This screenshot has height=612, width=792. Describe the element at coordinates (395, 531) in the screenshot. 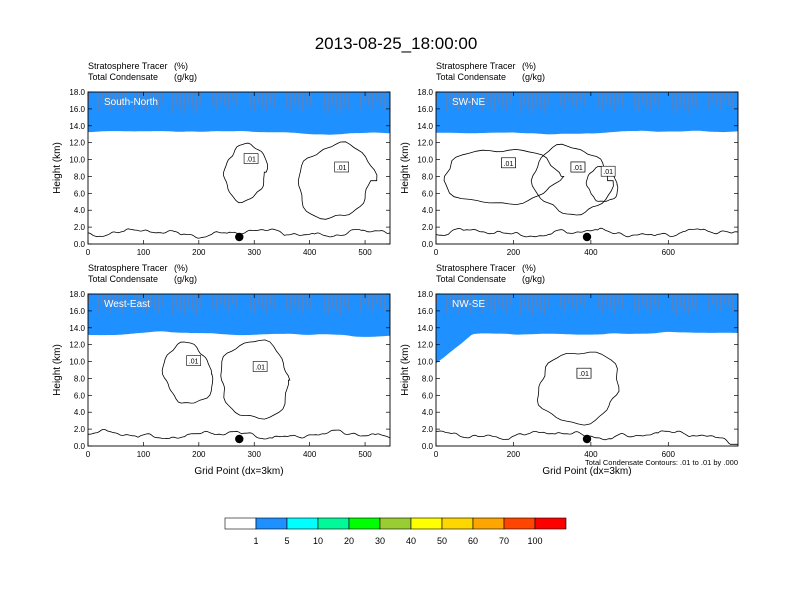

I see `colorbar: 1 5 10 20 30 40 50 60 70 100` at that location.